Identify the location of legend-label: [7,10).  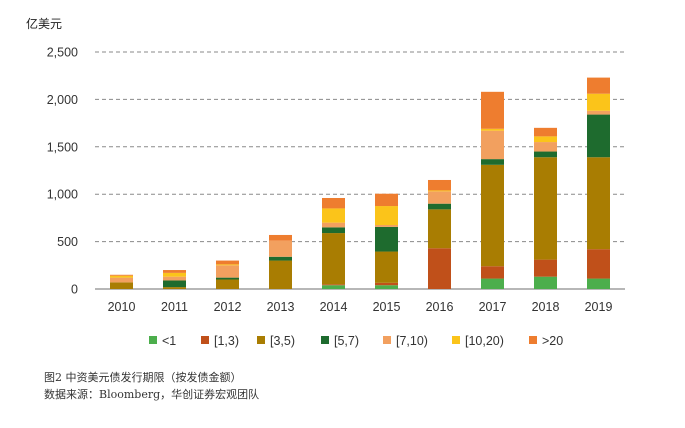
(412, 341).